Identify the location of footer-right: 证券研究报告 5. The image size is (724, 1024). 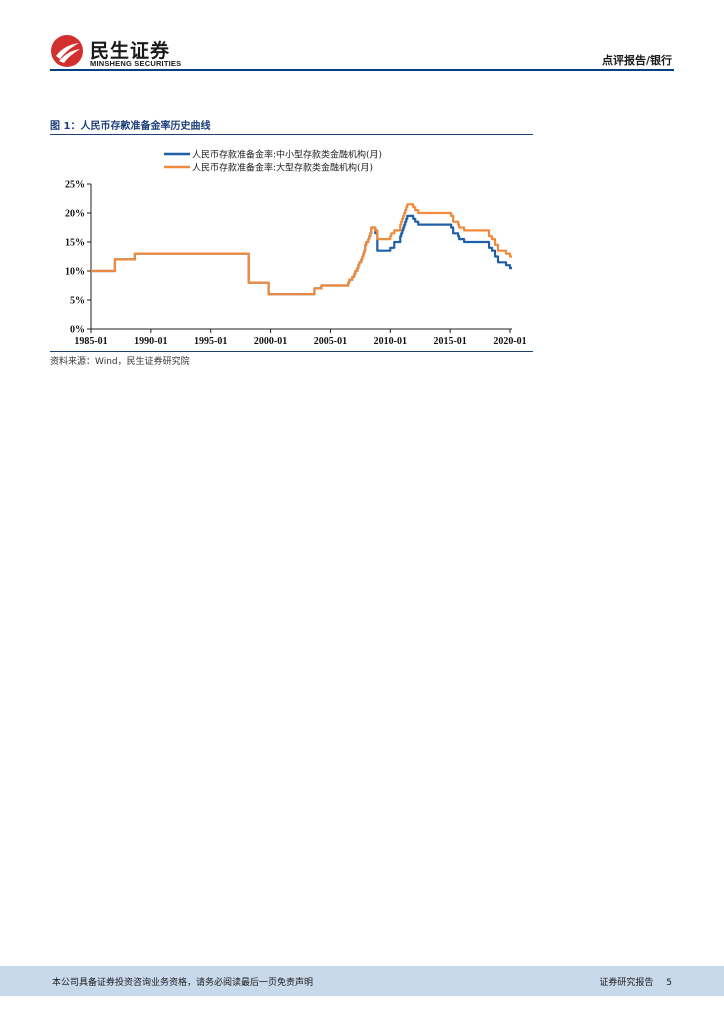
(630, 981).